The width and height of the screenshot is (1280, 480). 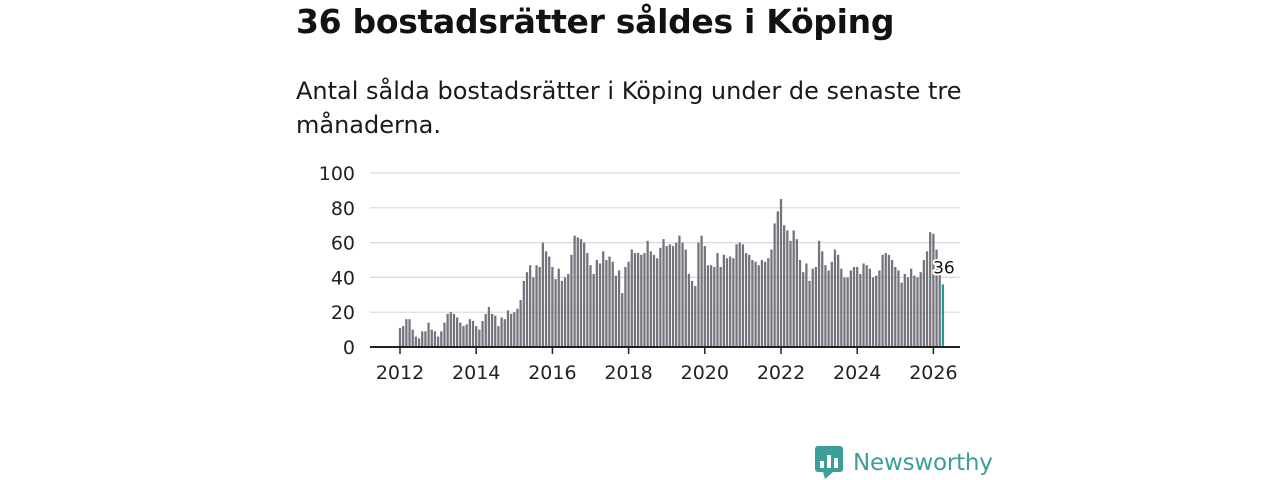 What do you see at coordinates (337, 174) in the screenshot?
I see `y-tick-label: 100` at bounding box center [337, 174].